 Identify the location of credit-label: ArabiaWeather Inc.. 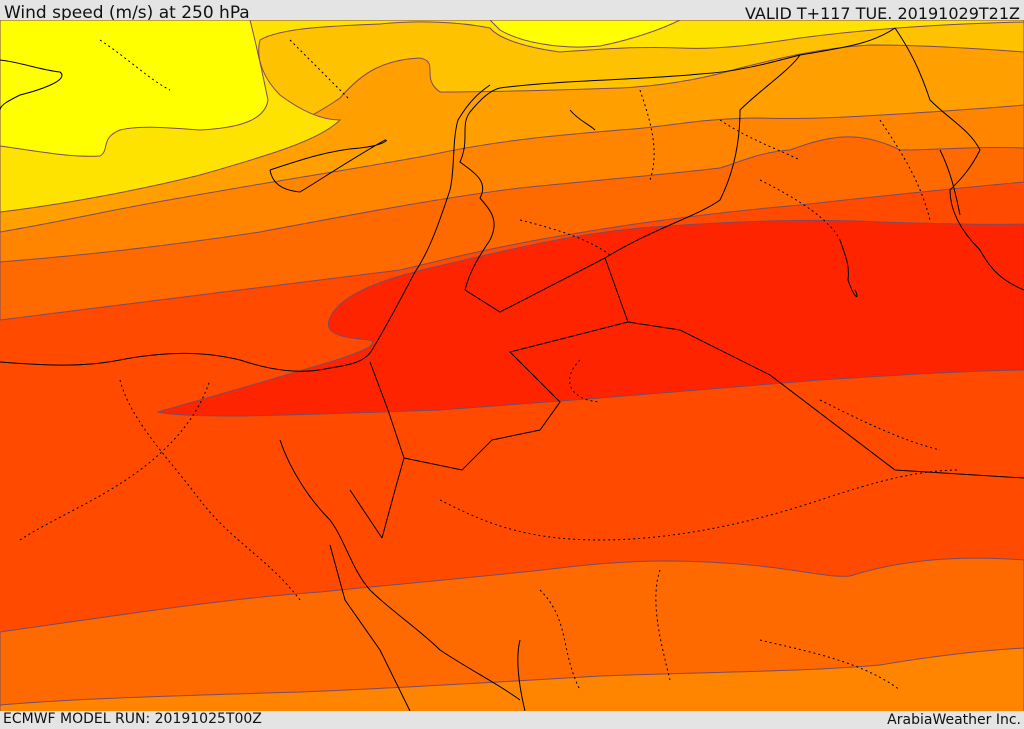
(954, 720).